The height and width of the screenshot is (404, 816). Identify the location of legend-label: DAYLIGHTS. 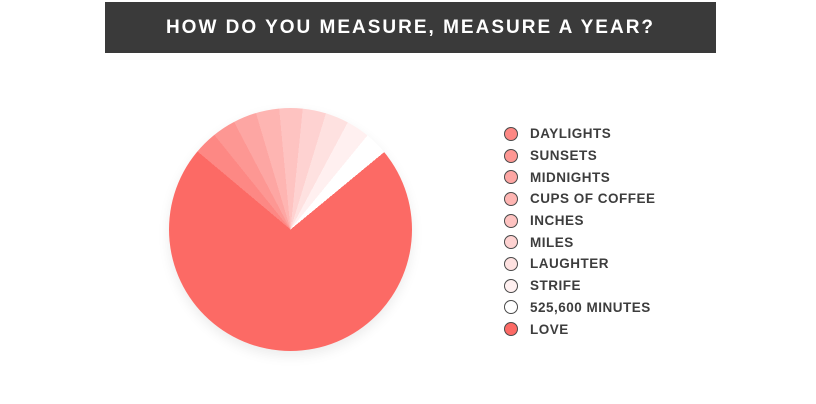
(571, 134).